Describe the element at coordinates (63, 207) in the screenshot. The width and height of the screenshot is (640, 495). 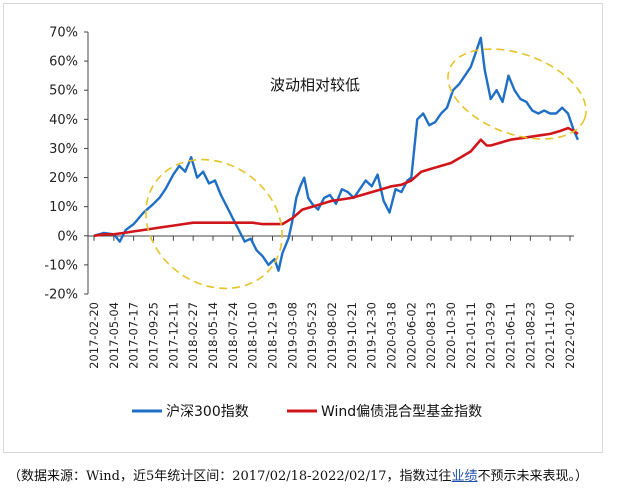
I see `y-tick-label: 10%` at that location.